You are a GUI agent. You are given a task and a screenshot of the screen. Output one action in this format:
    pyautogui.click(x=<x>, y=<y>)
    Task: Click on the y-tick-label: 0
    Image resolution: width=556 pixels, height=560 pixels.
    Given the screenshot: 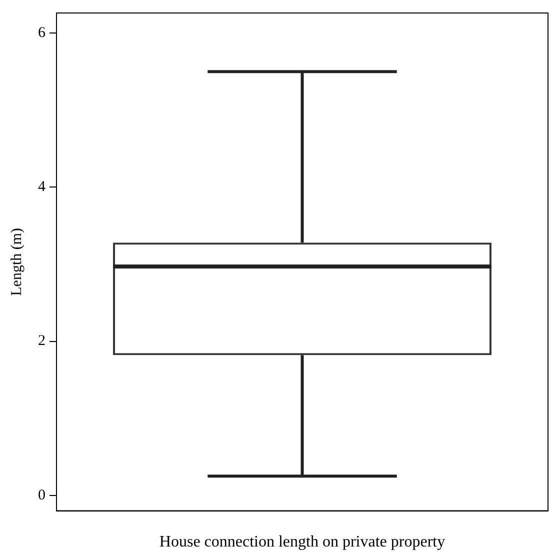 What is the action you would take?
    pyautogui.click(x=42, y=495)
    